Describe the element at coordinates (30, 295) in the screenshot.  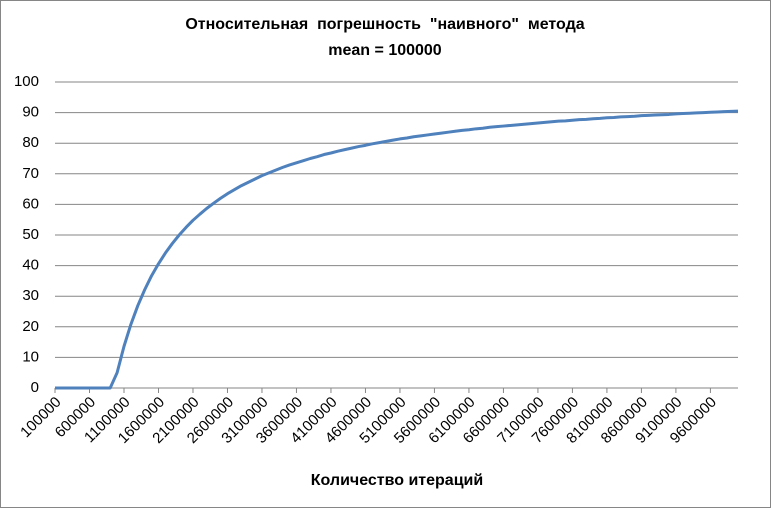
I see `y-tick-label: 30` at that location.